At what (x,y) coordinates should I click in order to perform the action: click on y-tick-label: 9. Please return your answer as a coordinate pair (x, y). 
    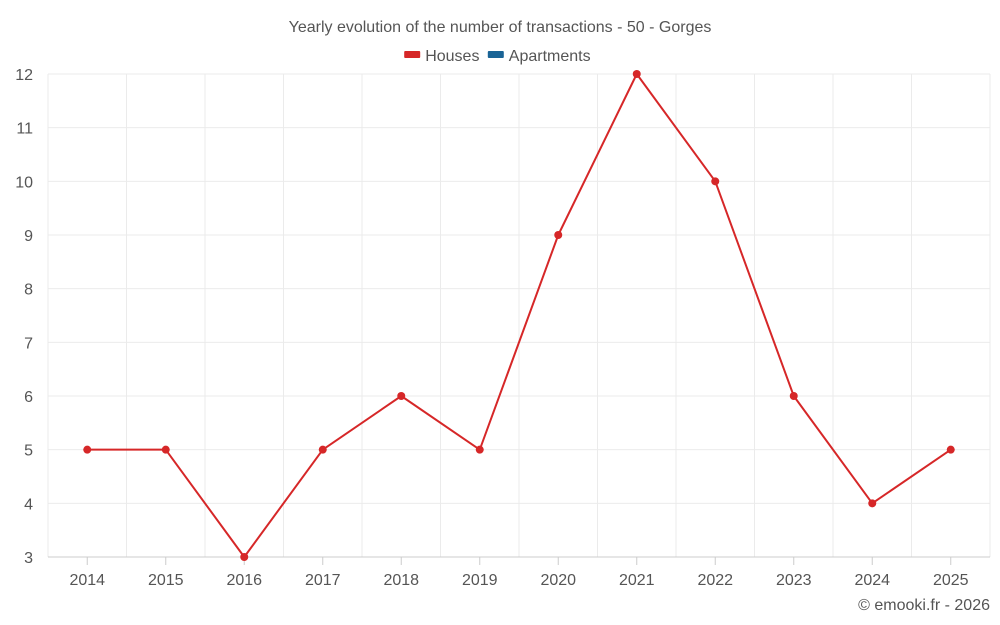
    Looking at the image, I should click on (28, 236).